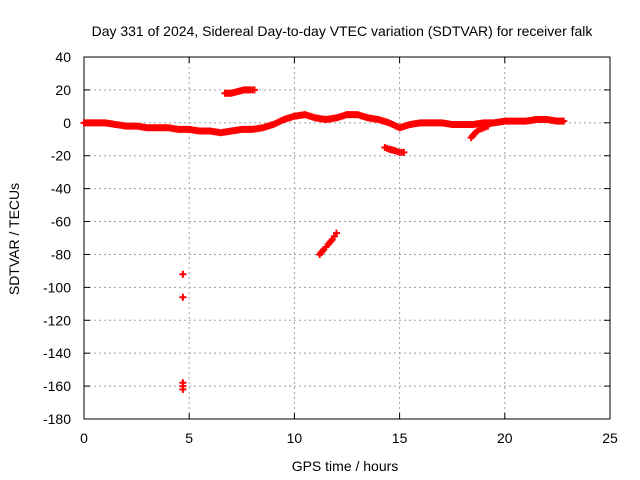 The image size is (640, 480). Describe the element at coordinates (84, 438) in the screenshot. I see `x-tick-label: 0` at that location.